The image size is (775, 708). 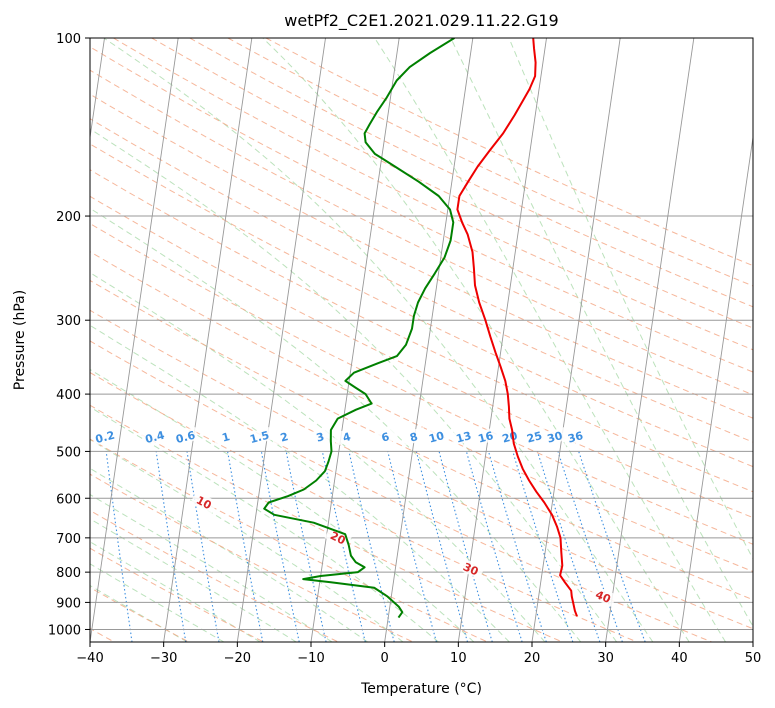 I want to click on mixing-ratio-label-group: 13, so click(x=463, y=436).